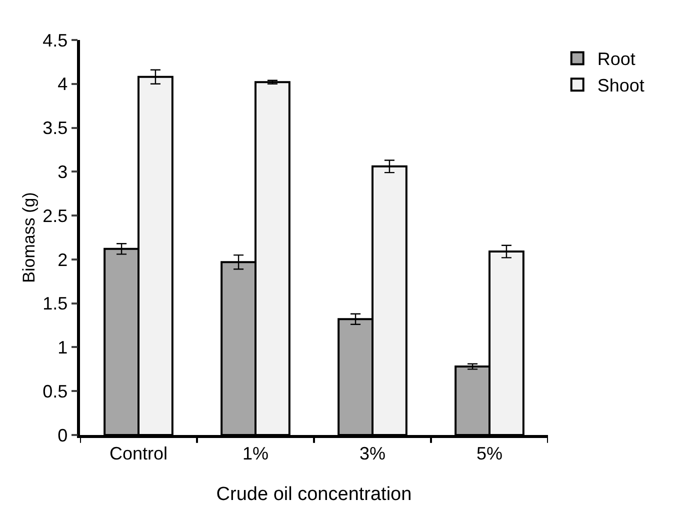 Image resolution: width=678 pixels, height=525 pixels. What do you see at coordinates (63, 84) in the screenshot?
I see `y-tick-label: 4` at bounding box center [63, 84].